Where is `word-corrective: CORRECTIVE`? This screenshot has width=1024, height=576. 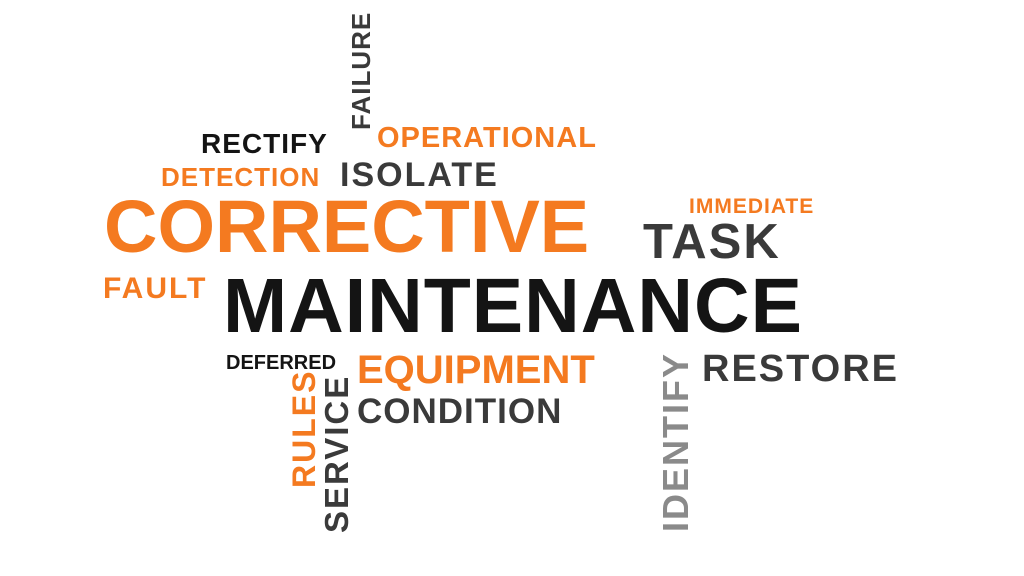
word-corrective: CORRECTIVE is located at coordinates (347, 226).